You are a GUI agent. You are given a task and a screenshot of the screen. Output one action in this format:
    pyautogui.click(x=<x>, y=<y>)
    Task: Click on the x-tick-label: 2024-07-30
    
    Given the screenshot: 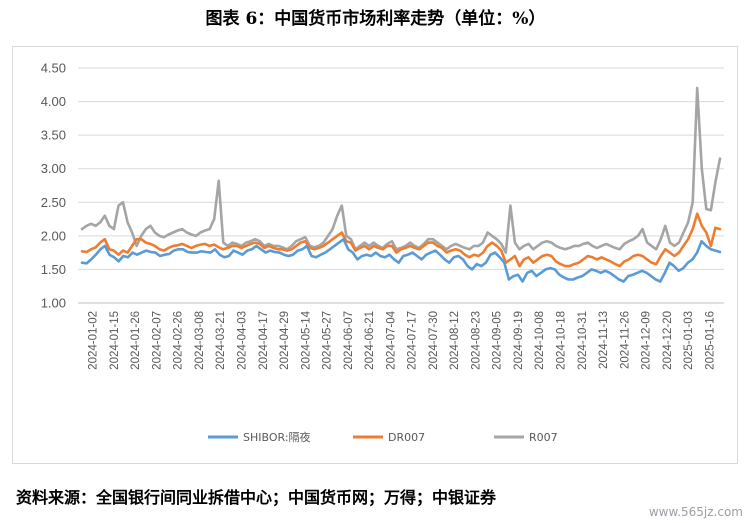 What is the action you would take?
    pyautogui.click(x=434, y=340)
    